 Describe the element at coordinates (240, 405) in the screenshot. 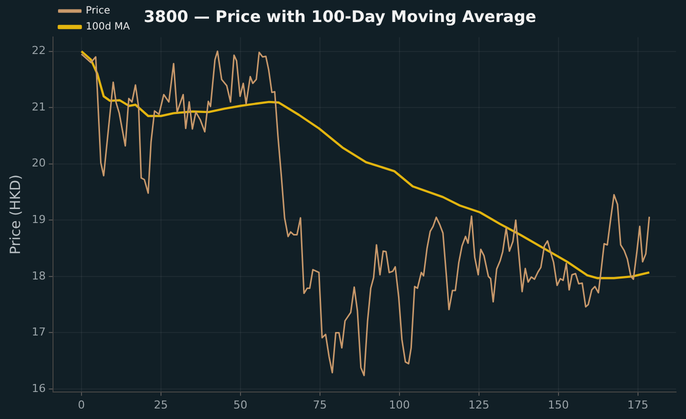

I see `x-tick-label: 50` at that location.